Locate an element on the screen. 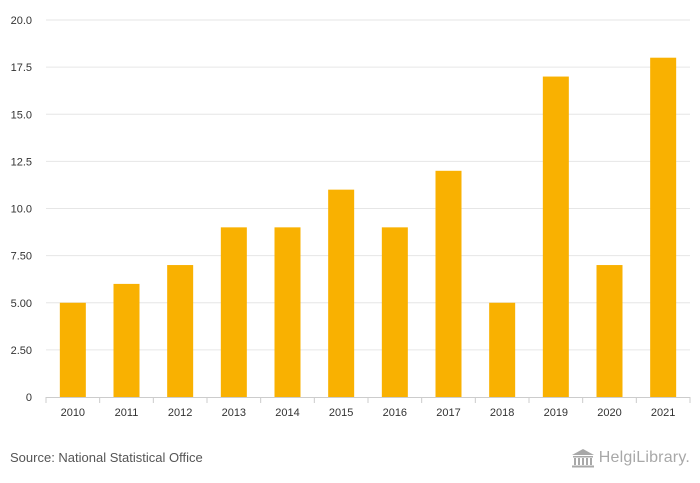 The width and height of the screenshot is (700, 483). x-tick-label: 2019 is located at coordinates (556, 413).